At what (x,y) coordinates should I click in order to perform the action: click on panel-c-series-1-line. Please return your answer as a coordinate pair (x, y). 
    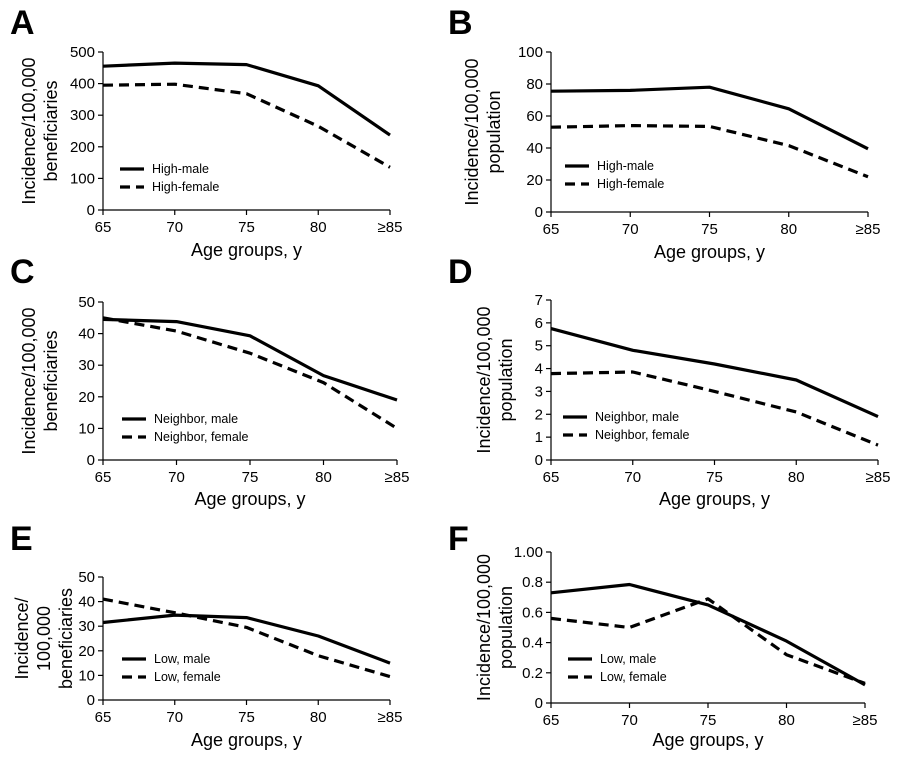
    Looking at the image, I should click on (250, 359).